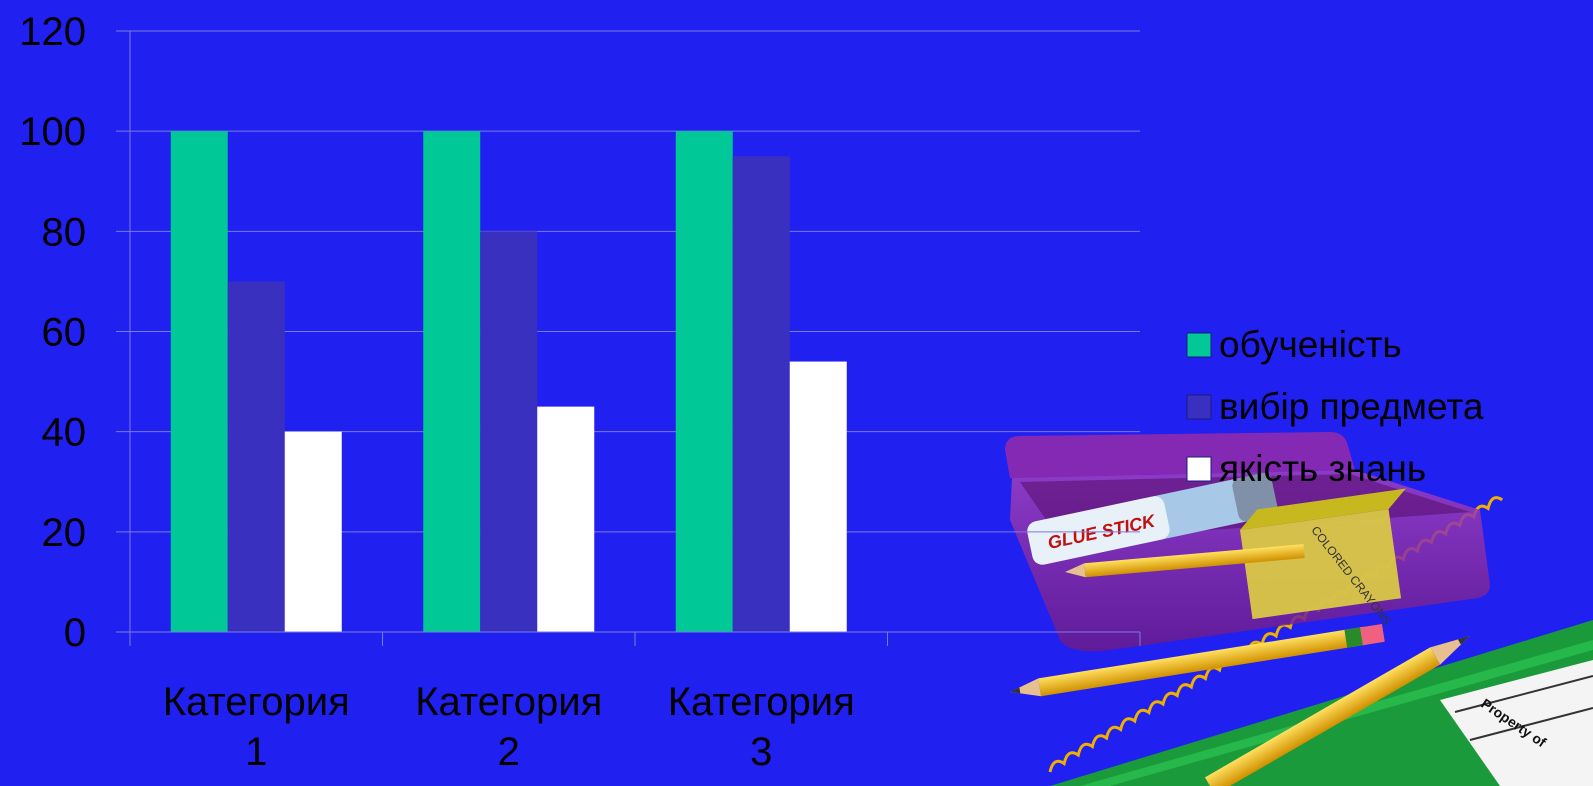  Describe the element at coordinates (1322, 468) in the screenshot. I see `legend-label: якість знань` at that location.